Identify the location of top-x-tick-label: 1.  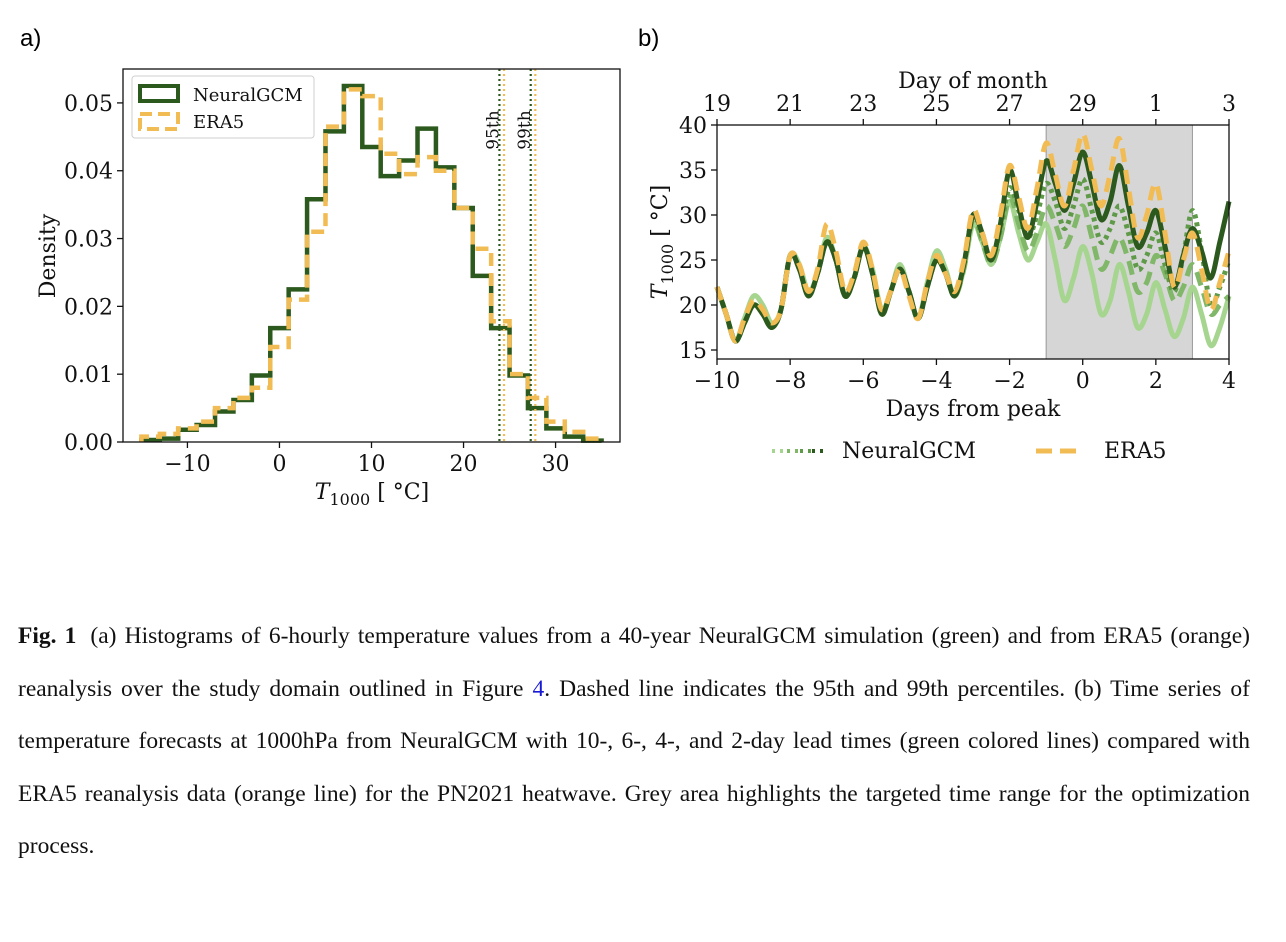
(1156, 104).